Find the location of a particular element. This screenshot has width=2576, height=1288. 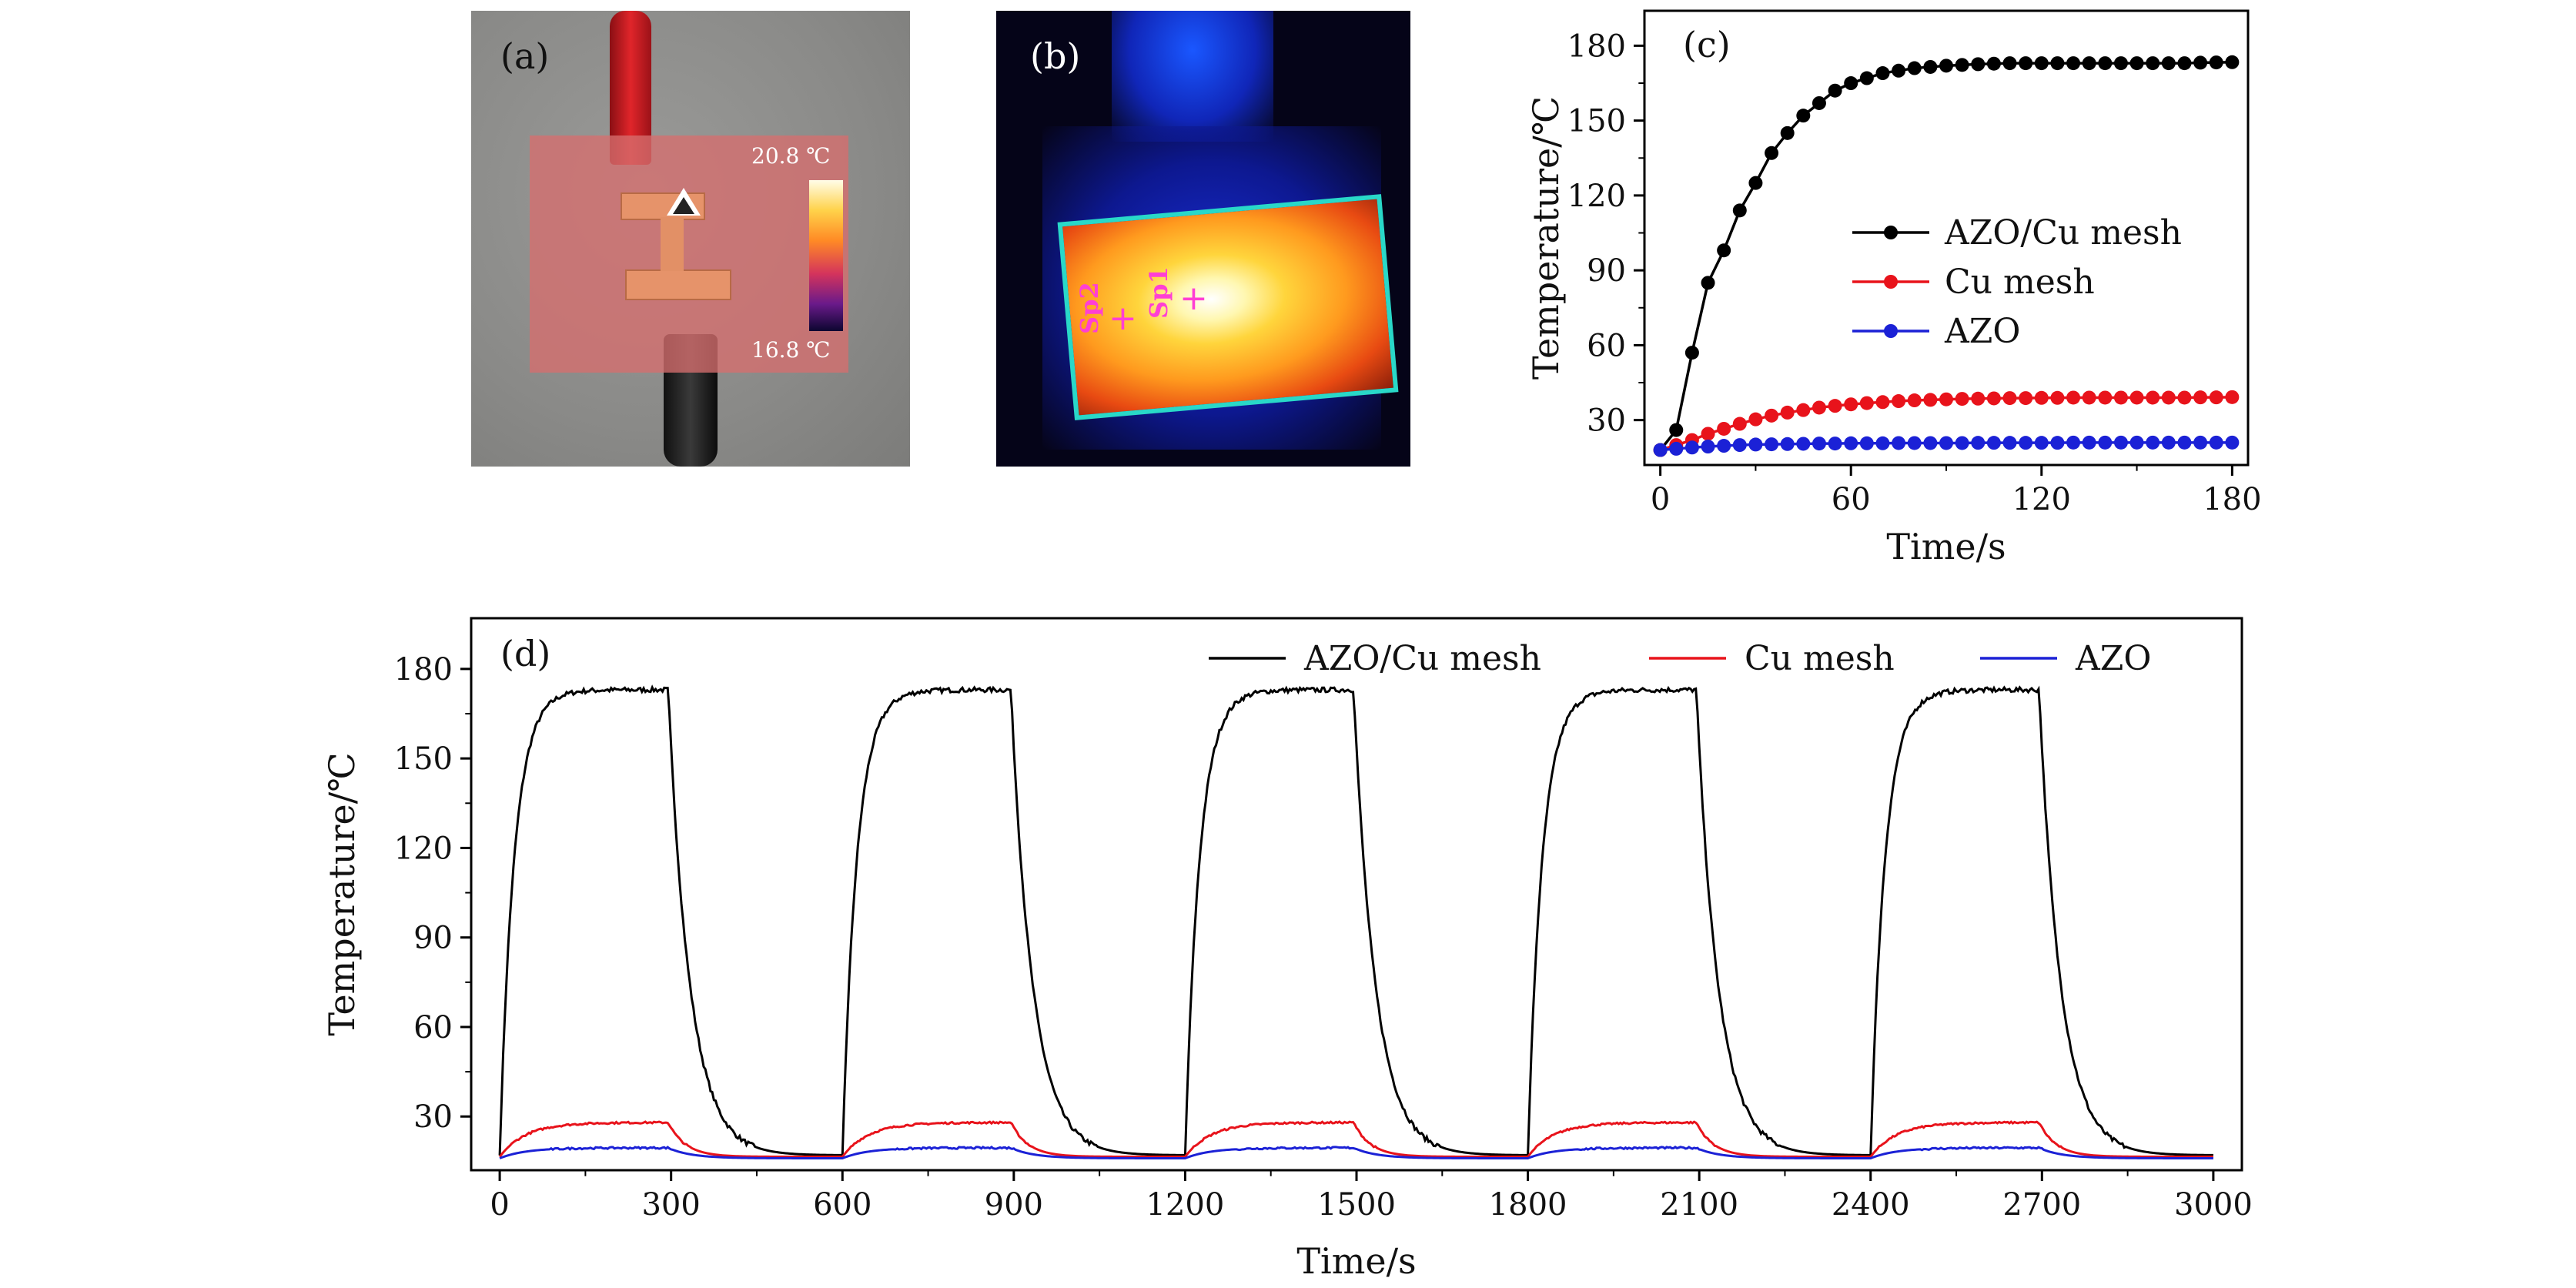

upper-clip-glow is located at coordinates (1193, 77).